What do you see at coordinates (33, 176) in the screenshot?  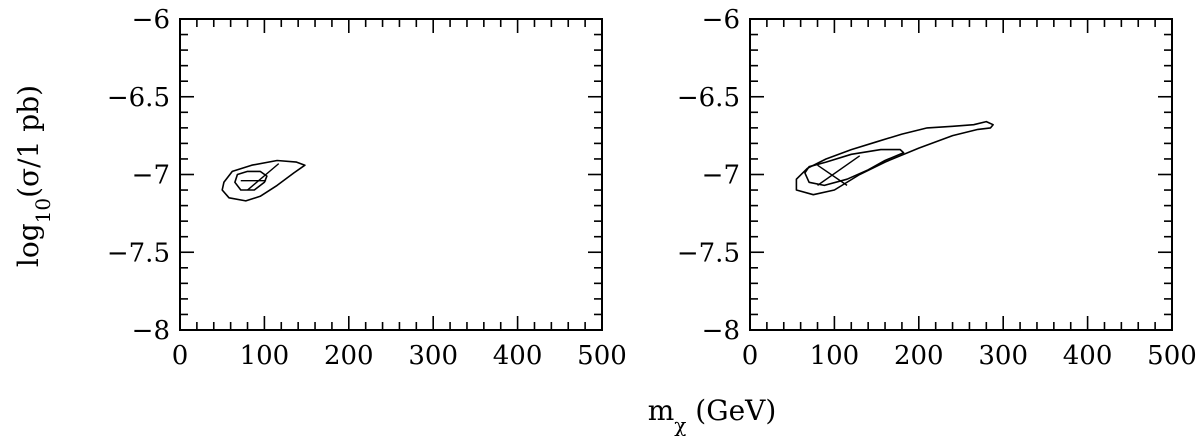 I see `y-axis-label: log10(σ/1 pb)` at bounding box center [33, 176].